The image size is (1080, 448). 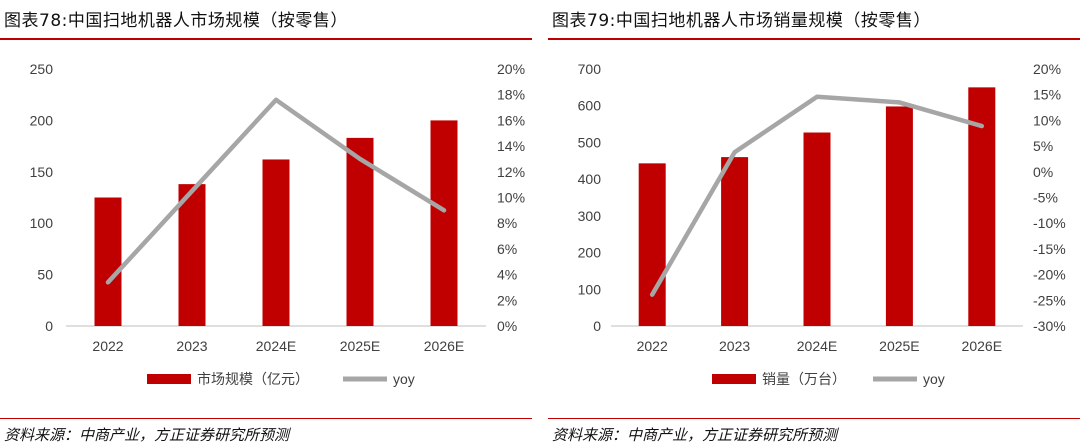 I want to click on y-right-tick-label: 8%, so click(x=507, y=223).